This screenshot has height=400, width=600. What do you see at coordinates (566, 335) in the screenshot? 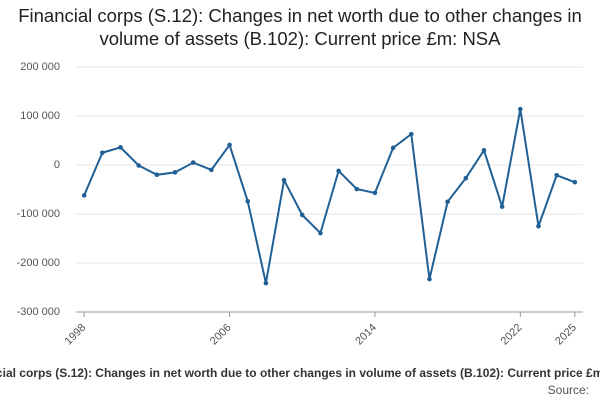
I see `x-tick-label: 2025` at bounding box center [566, 335].